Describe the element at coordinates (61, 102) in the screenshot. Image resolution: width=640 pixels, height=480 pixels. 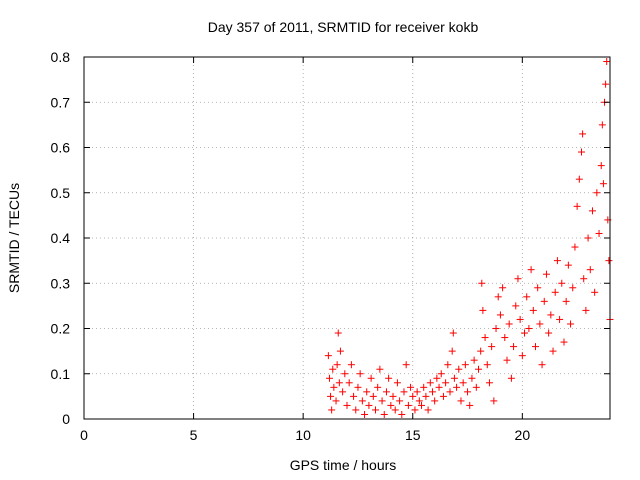
I see `y-tick-label: 0.7` at that location.